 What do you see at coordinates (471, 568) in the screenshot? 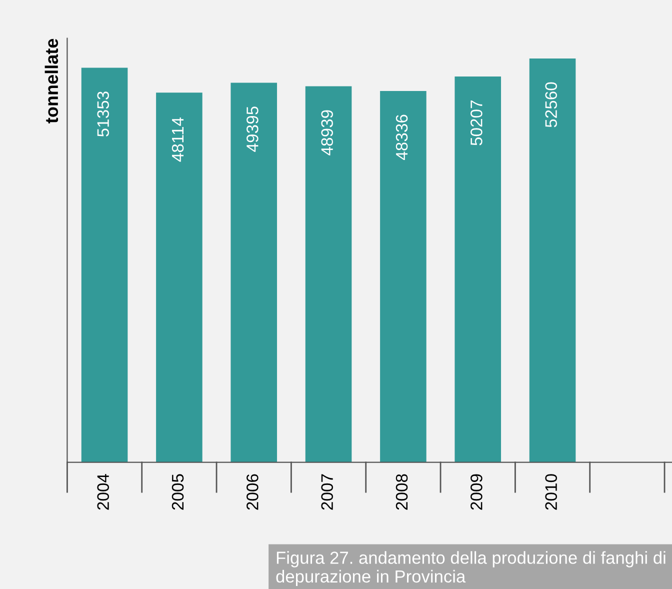
I see `text: Figura 27. andamento della produzione di fanghi di depurazione in Provincia` at bounding box center [471, 568].